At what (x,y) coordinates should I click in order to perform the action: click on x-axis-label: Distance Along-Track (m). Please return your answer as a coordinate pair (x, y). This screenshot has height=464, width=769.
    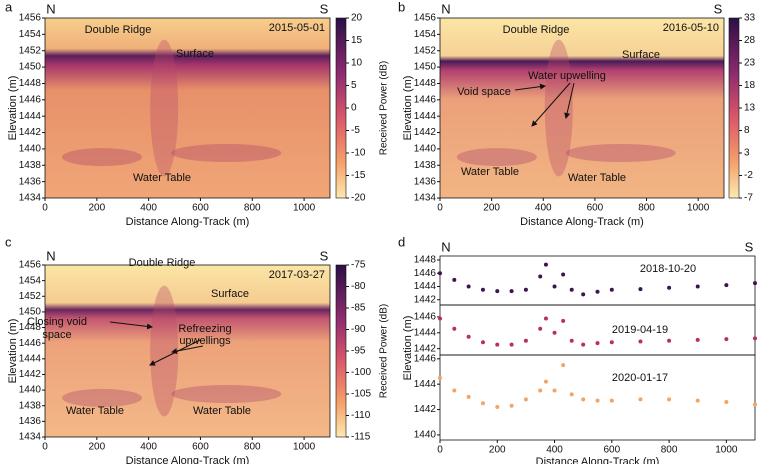
    Looking at the image, I should click on (188, 459).